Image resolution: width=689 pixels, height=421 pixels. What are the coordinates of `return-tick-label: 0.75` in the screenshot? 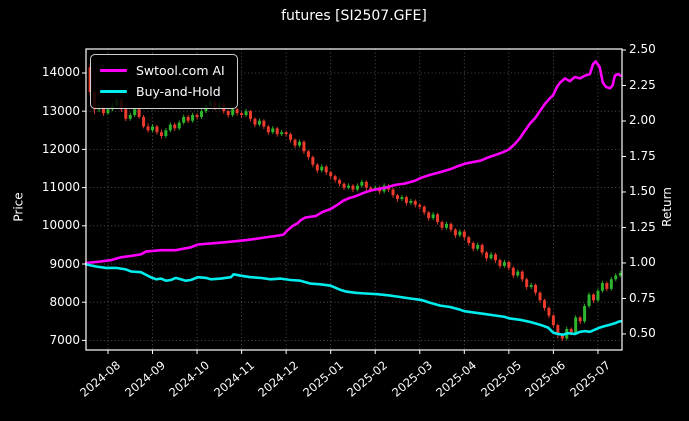 It's located at (642, 297).